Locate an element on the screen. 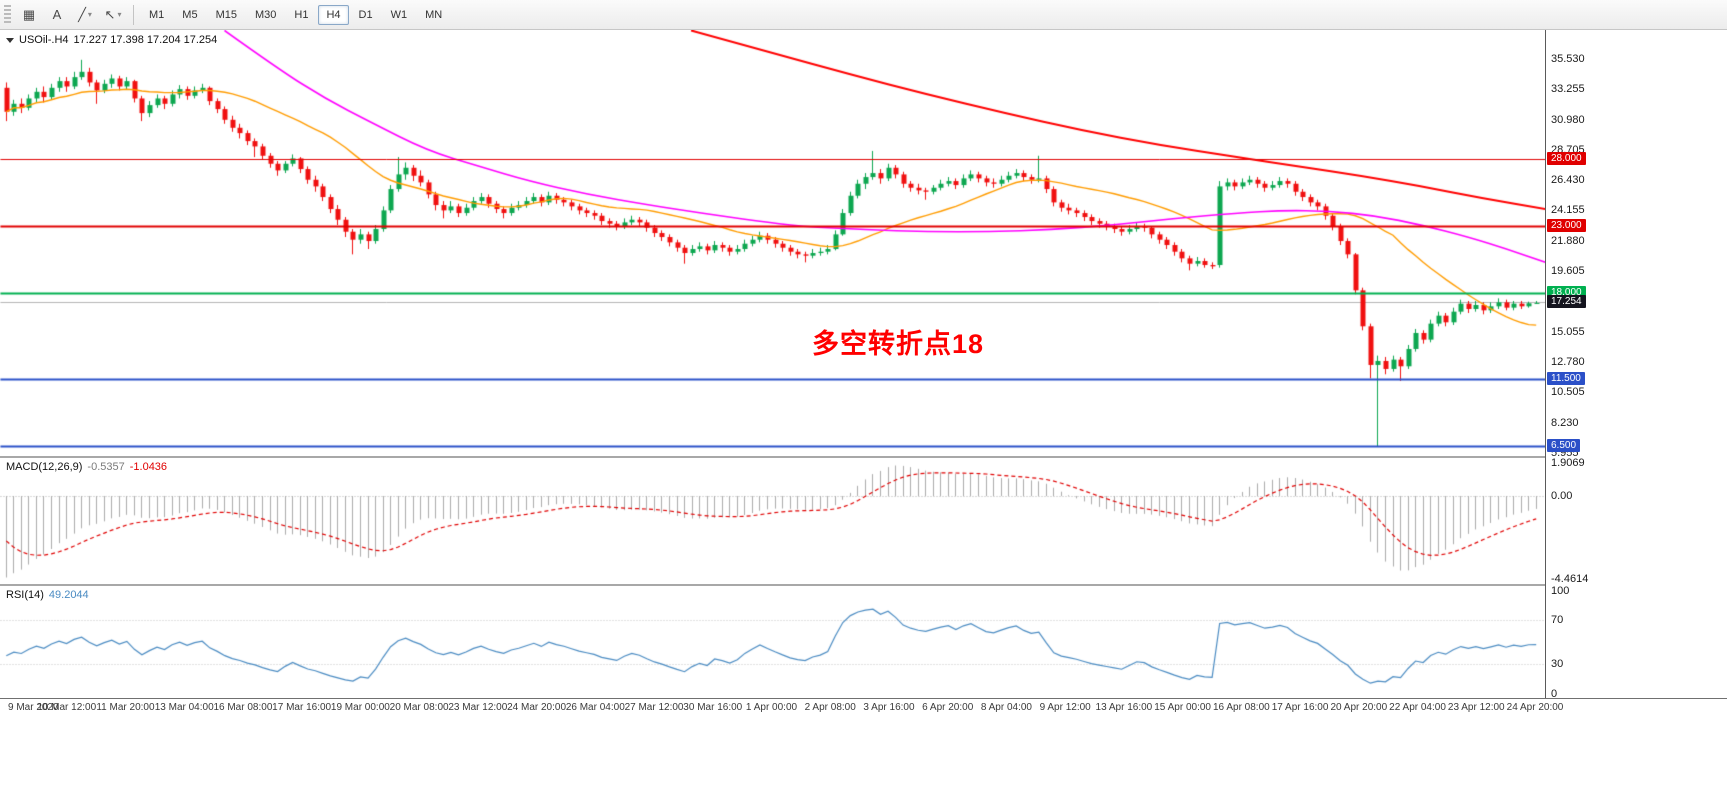  macd-axis-label: 1.9069 is located at coordinates (1568, 463).